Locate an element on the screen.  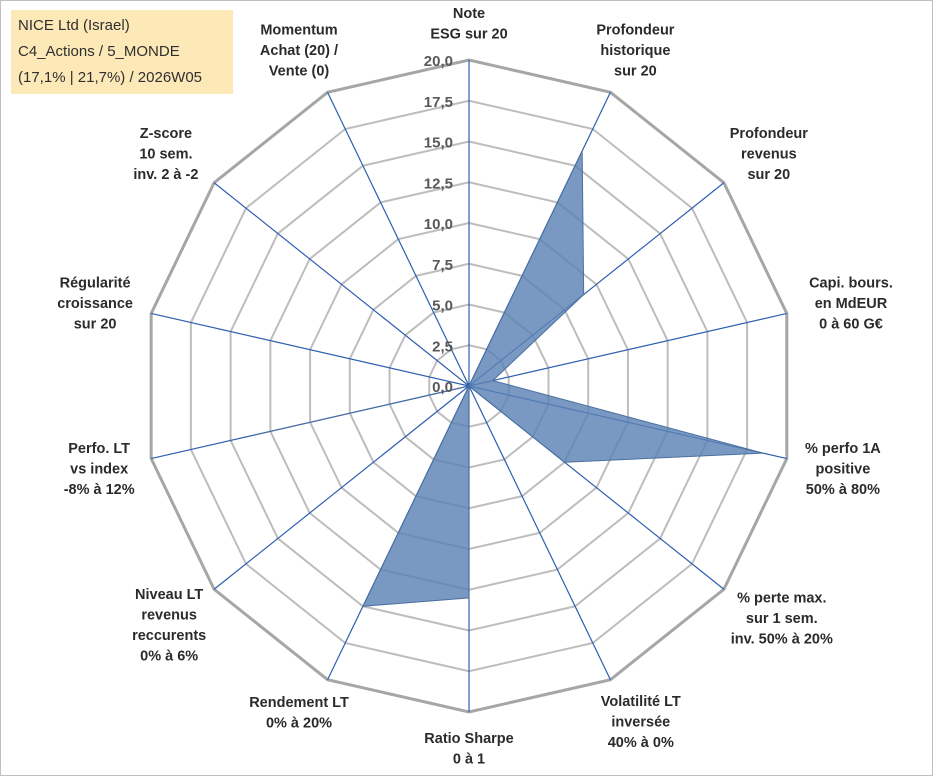
tick-label: 5,0 is located at coordinates (442, 306).